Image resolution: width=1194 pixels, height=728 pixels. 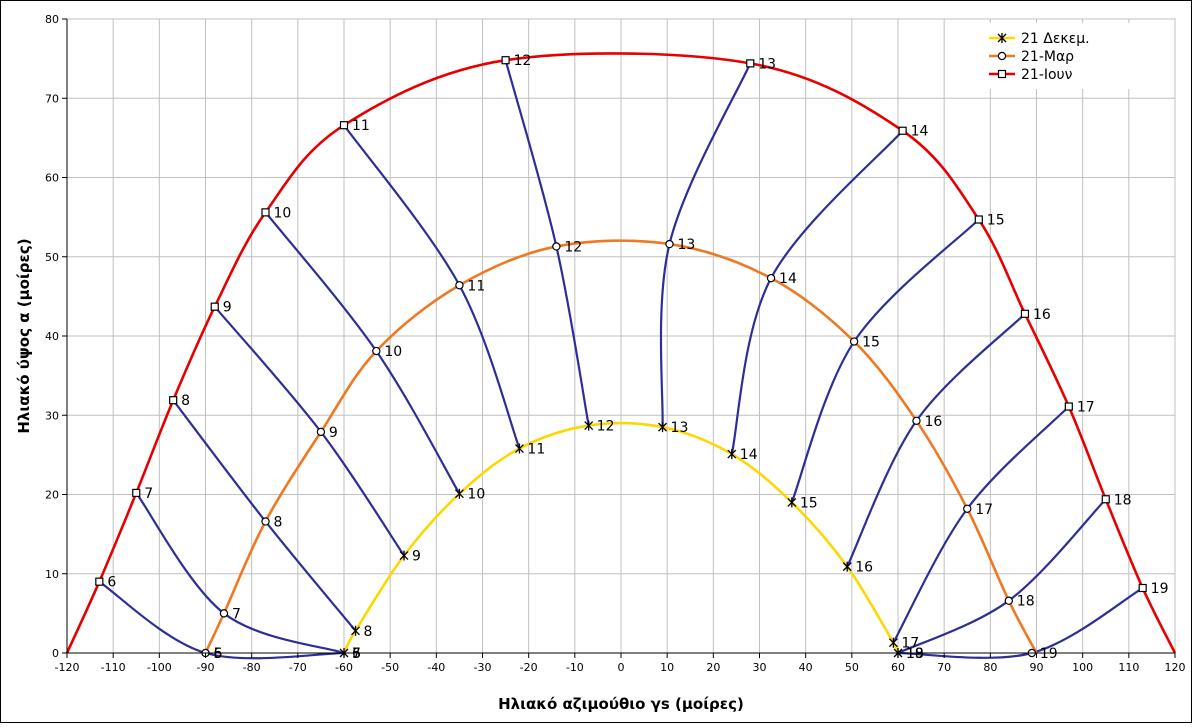 What do you see at coordinates (52, 495) in the screenshot?
I see `y-tick-label: 20` at bounding box center [52, 495].